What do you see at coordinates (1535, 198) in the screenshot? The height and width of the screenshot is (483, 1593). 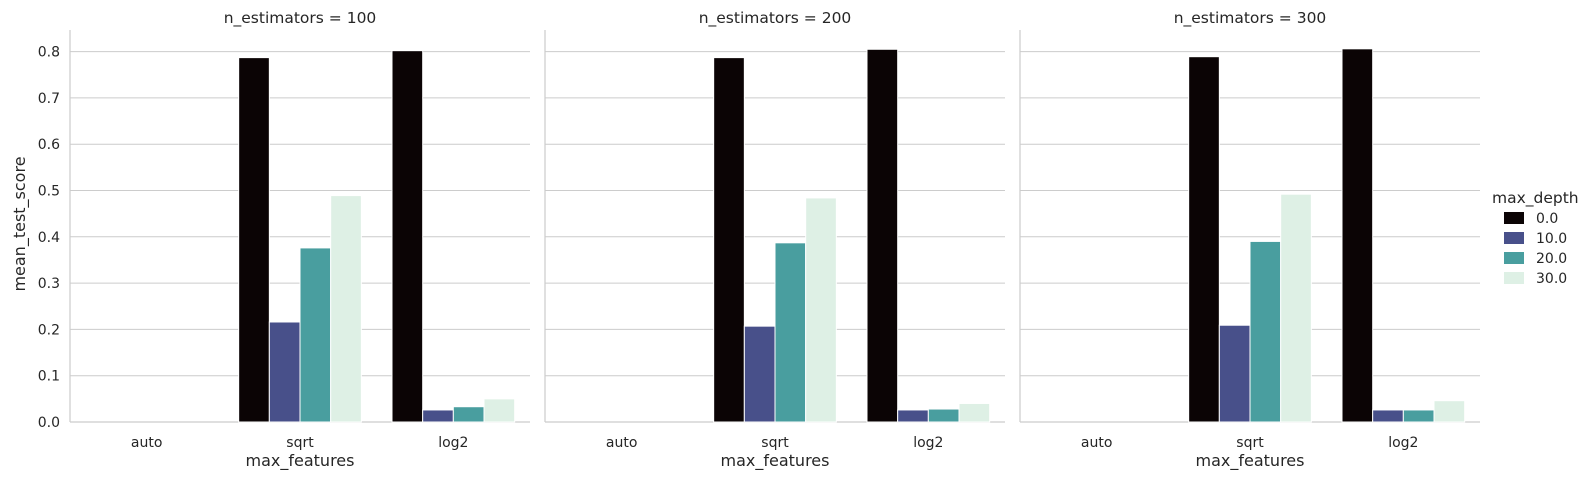 I see `legend-title: max_depth` at bounding box center [1535, 198].